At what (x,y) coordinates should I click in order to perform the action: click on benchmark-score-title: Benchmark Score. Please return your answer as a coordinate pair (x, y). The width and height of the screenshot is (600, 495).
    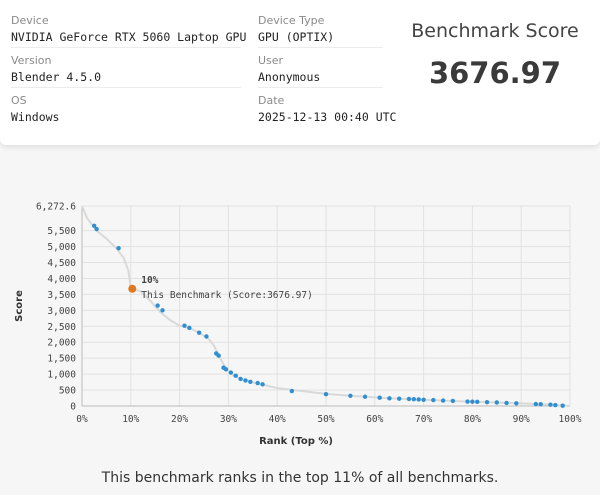
    Looking at the image, I should click on (495, 31).